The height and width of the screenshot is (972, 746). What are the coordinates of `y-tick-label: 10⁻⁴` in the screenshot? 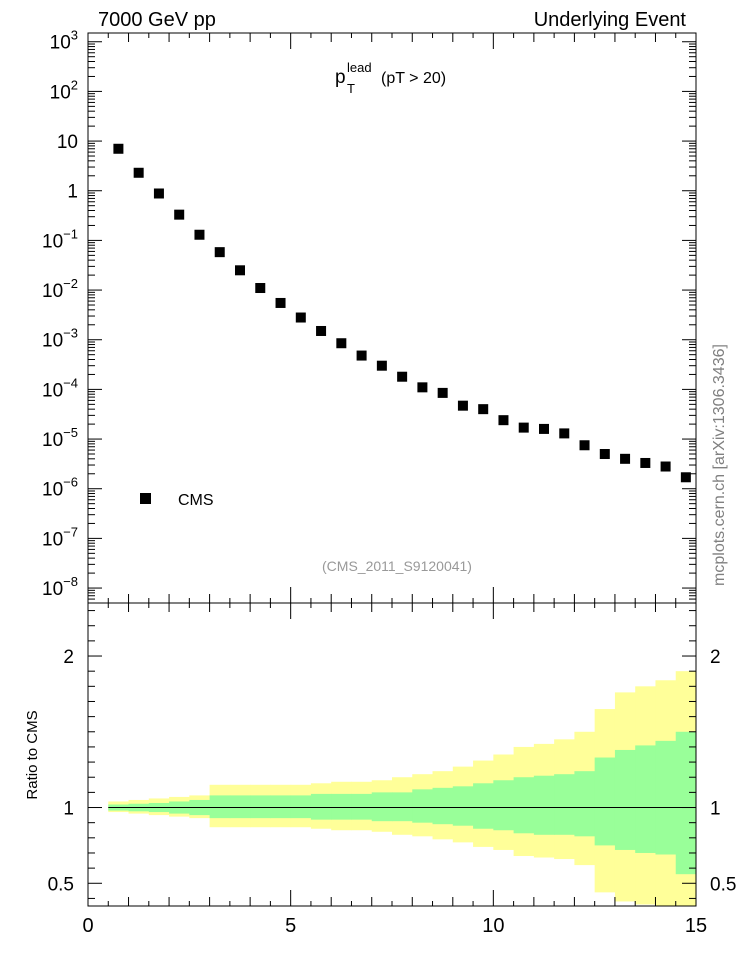 It's located at (60, 388).